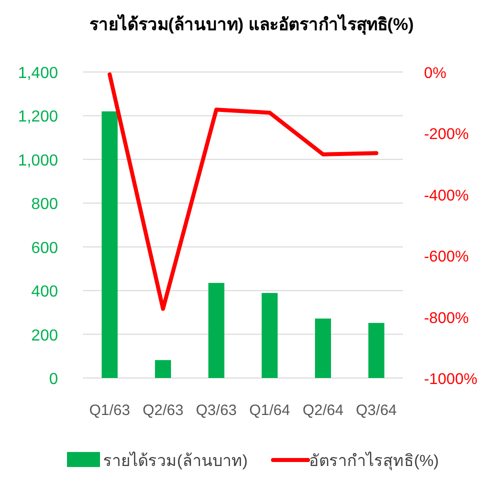 The image size is (503, 491). I want to click on y-tick-label: 1,000, so click(38, 161).